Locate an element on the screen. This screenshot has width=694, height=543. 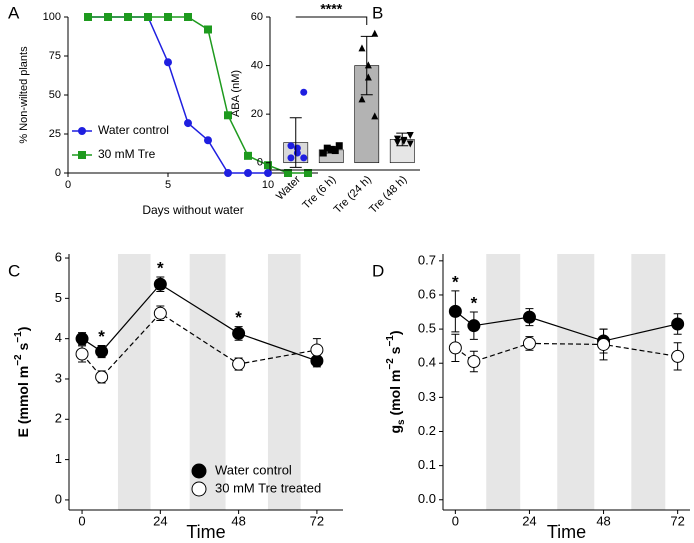
y-axis-label: gs (mol m−2 s−1) is located at coordinates (396, 381).